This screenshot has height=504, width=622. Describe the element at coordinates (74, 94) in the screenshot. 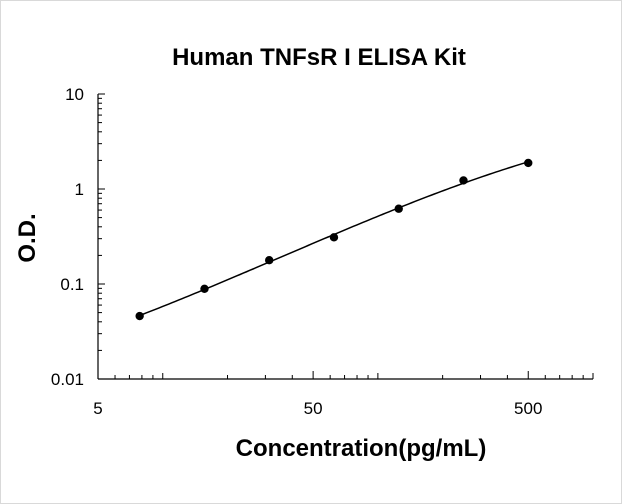

I see `y-tick-label: 10` at that location.